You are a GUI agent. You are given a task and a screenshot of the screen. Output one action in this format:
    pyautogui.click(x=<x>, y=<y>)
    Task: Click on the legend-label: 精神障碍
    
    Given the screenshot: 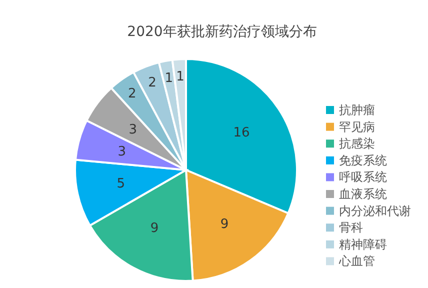 What is the action you would take?
    pyautogui.click(x=363, y=244)
    